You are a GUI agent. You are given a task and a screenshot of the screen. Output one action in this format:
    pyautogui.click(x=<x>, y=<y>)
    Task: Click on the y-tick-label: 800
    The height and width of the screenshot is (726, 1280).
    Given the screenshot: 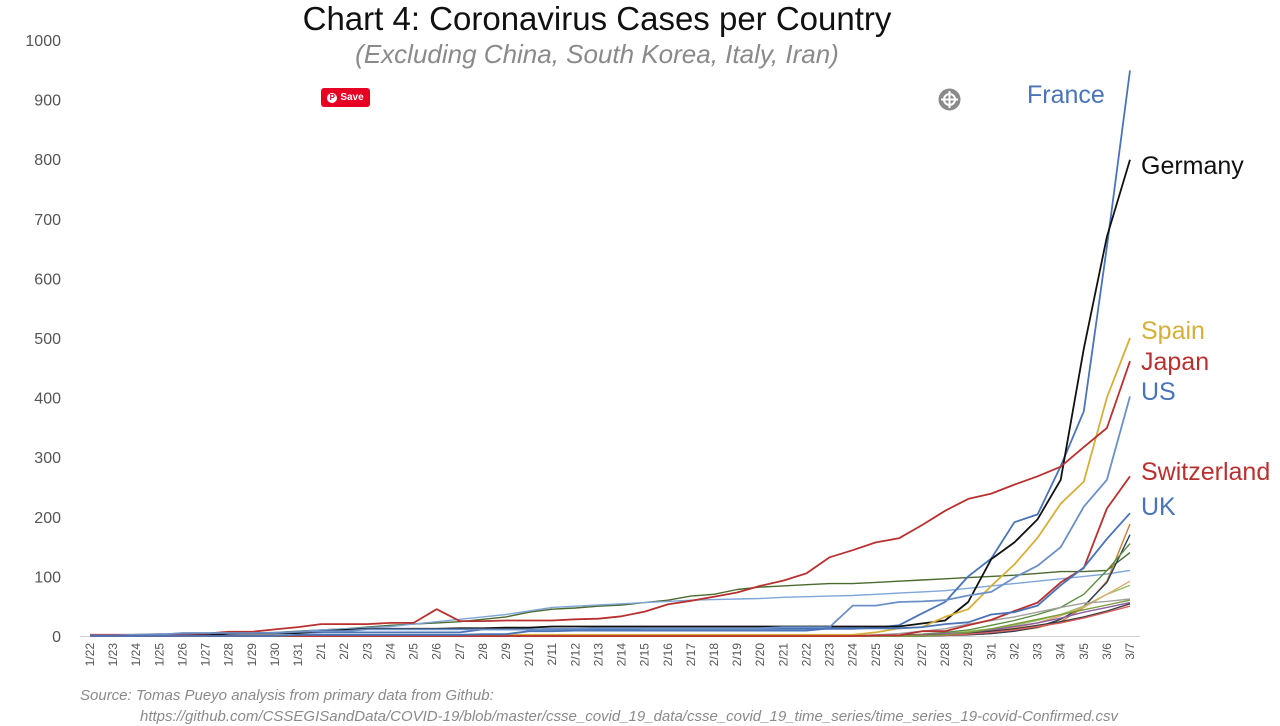 What is the action you would take?
    pyautogui.click(x=47, y=160)
    